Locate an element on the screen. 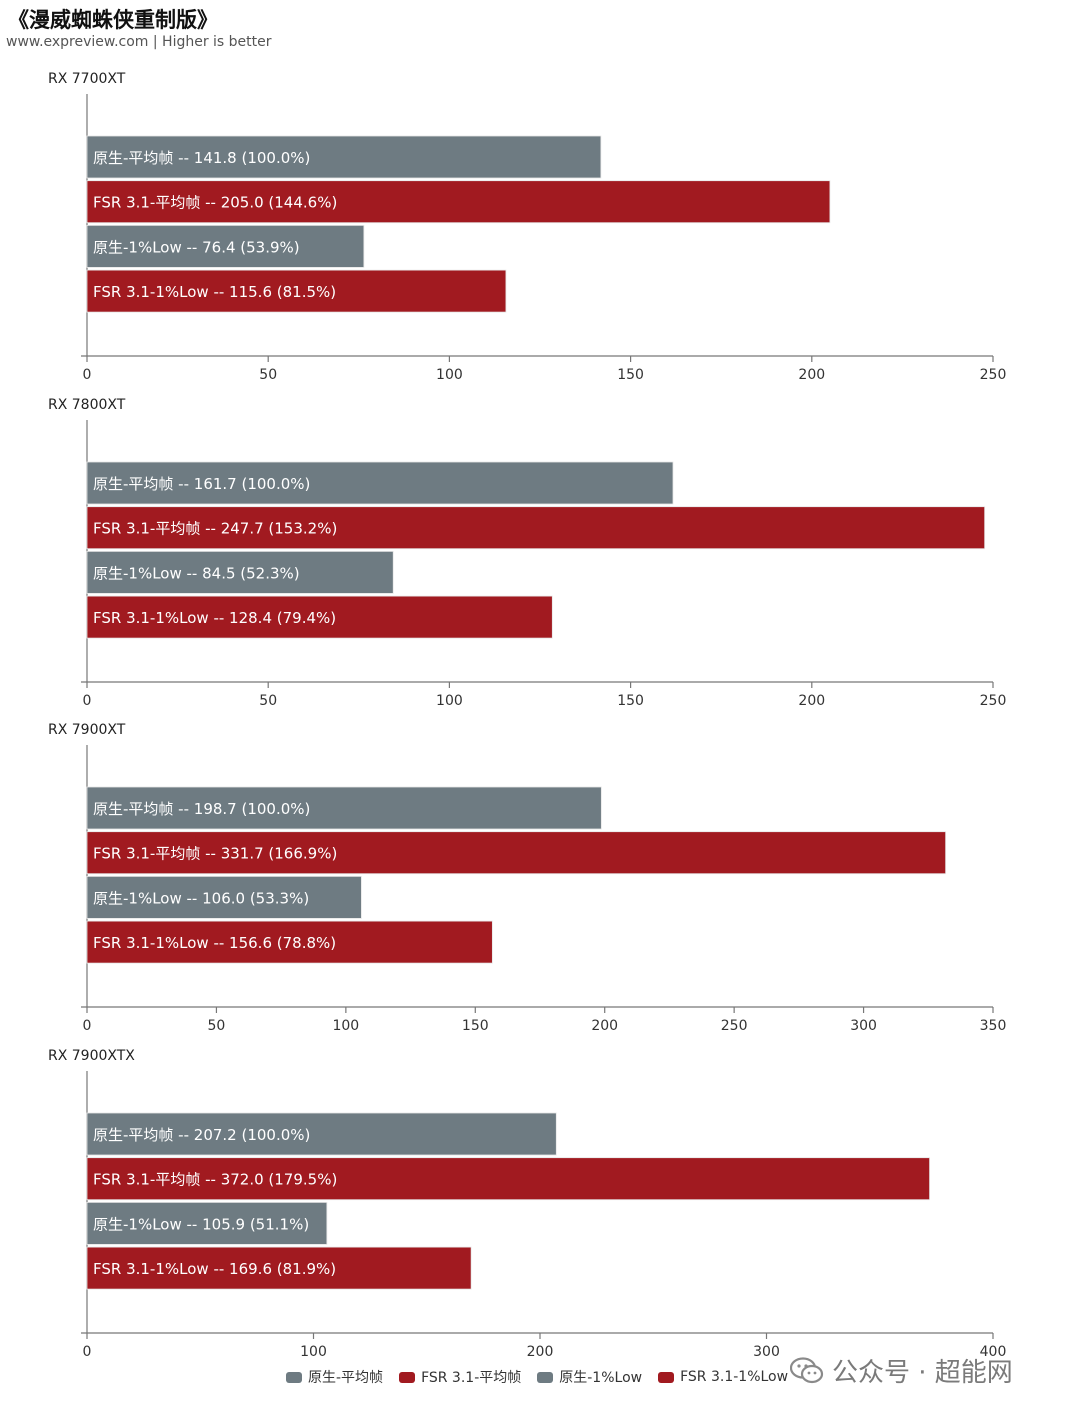  bar-label: FSR 3.1-1%Low -- 156.6 (78.8%) is located at coordinates (214, 943).